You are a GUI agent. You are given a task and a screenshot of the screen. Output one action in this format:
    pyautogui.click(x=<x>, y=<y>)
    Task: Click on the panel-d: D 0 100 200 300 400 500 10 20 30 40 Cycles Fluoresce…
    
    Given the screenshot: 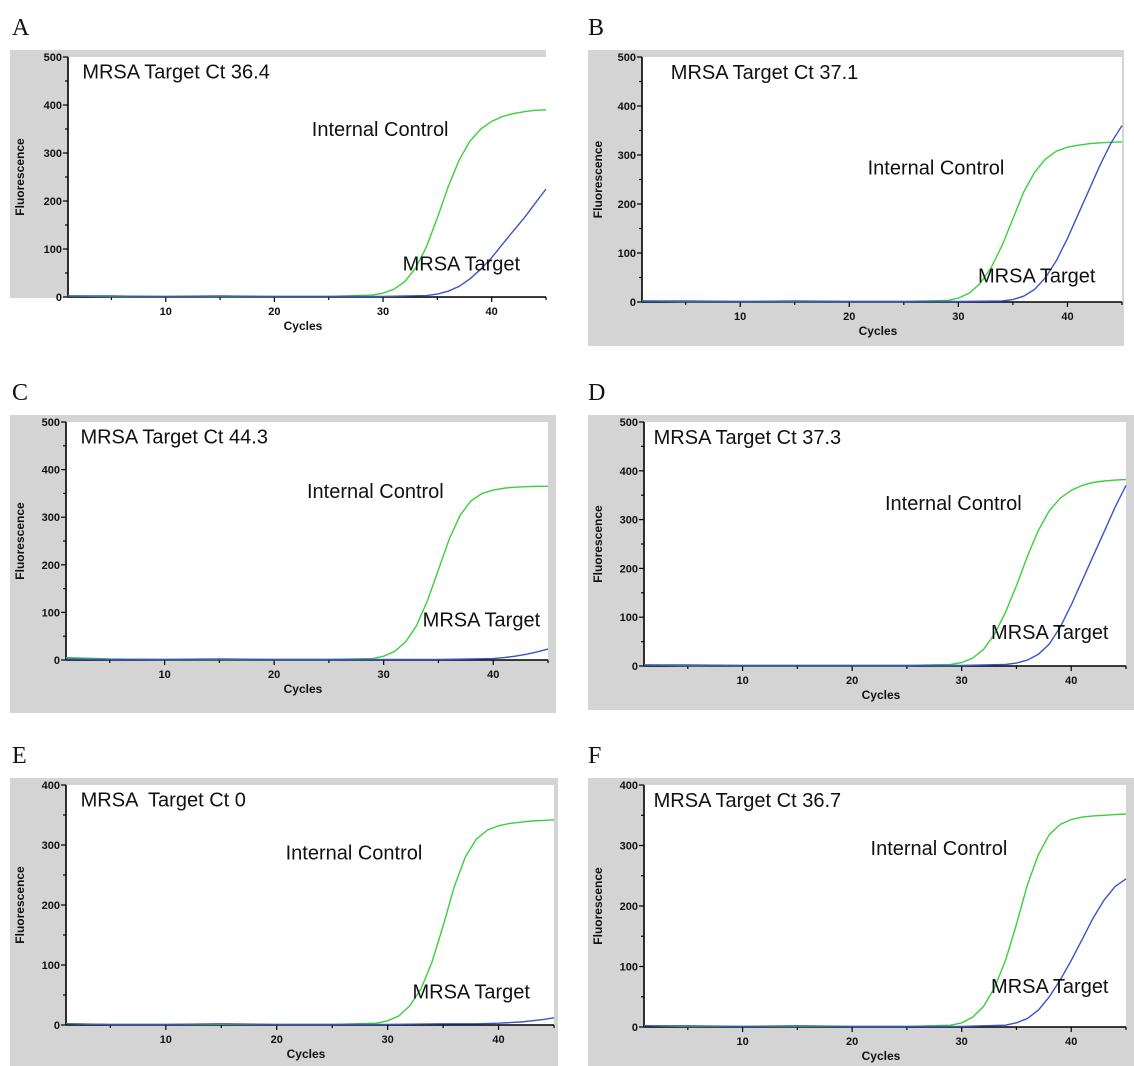 What is the action you would take?
    pyautogui.click(x=861, y=545)
    